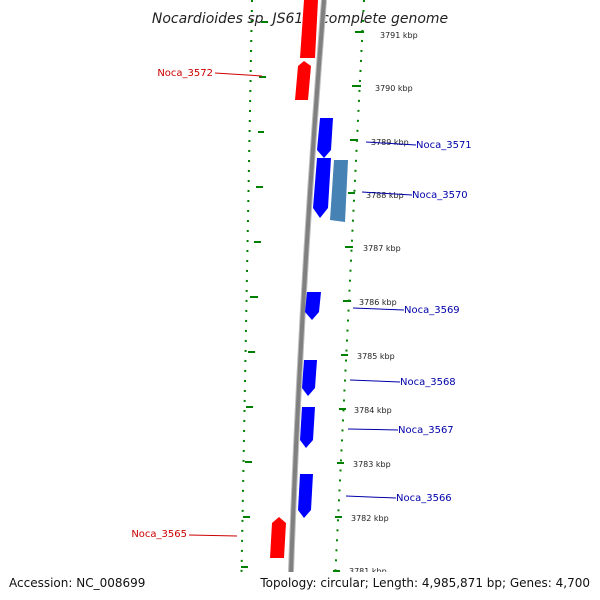 The height and width of the screenshot is (600, 600). What do you see at coordinates (309, 29) in the screenshot?
I see `reverse-gene-top` at bounding box center [309, 29].